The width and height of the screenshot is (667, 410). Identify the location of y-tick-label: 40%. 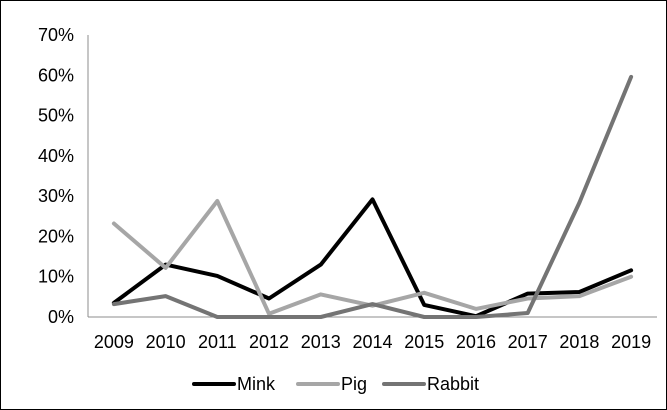
(56, 156).